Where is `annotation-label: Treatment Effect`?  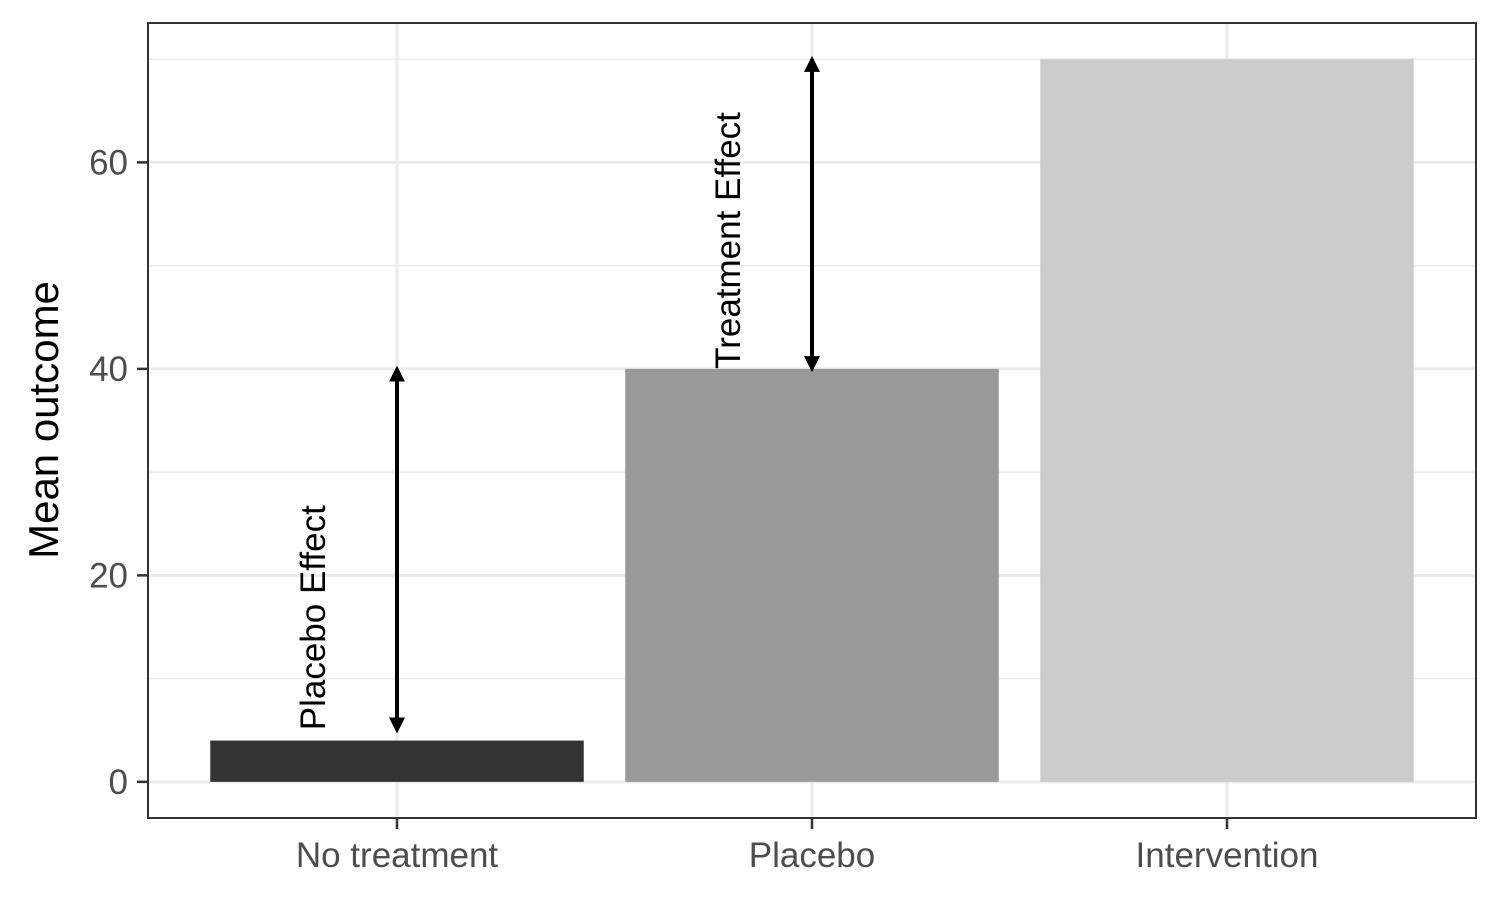
annotation-label: Treatment Effect is located at coordinates (728, 240).